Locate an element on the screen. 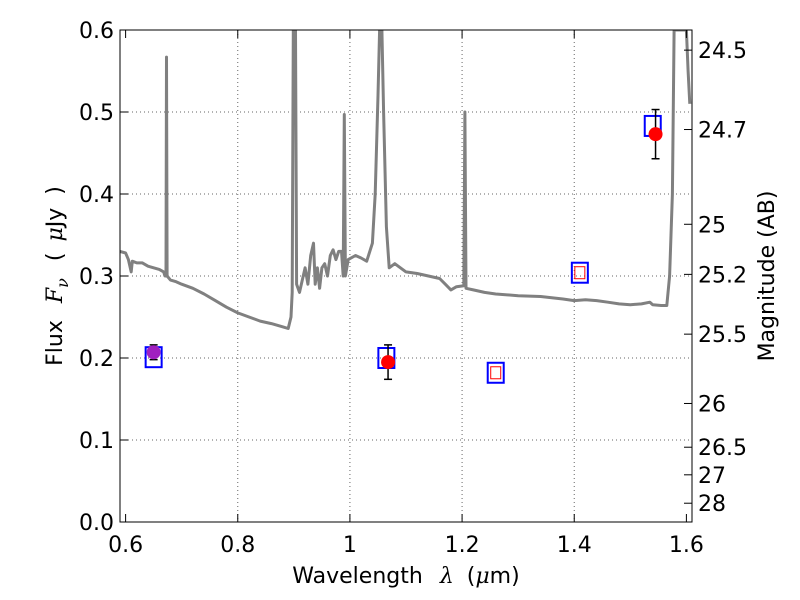 This screenshot has width=800, height=600. y2-tick-label: 27 is located at coordinates (712, 476).